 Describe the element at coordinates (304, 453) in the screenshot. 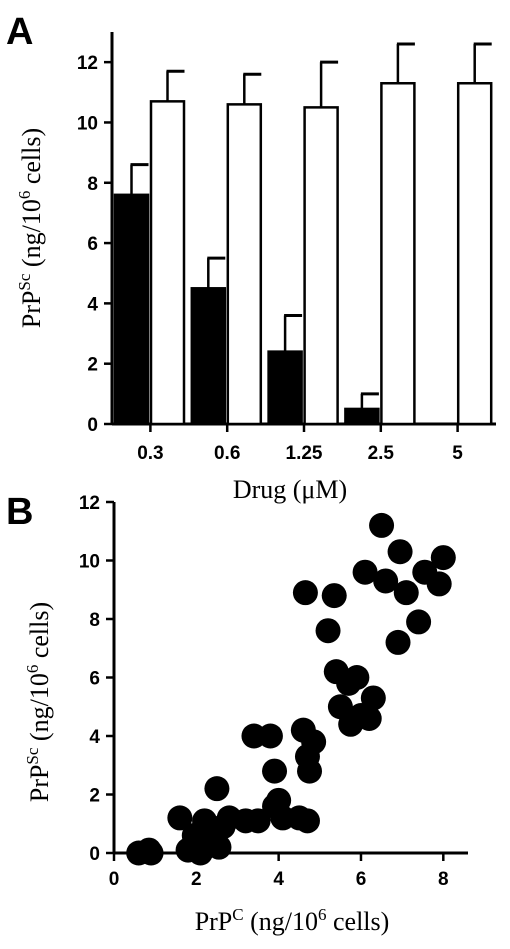

I see `panel-a-x-tick-label: 1.25` at that location.